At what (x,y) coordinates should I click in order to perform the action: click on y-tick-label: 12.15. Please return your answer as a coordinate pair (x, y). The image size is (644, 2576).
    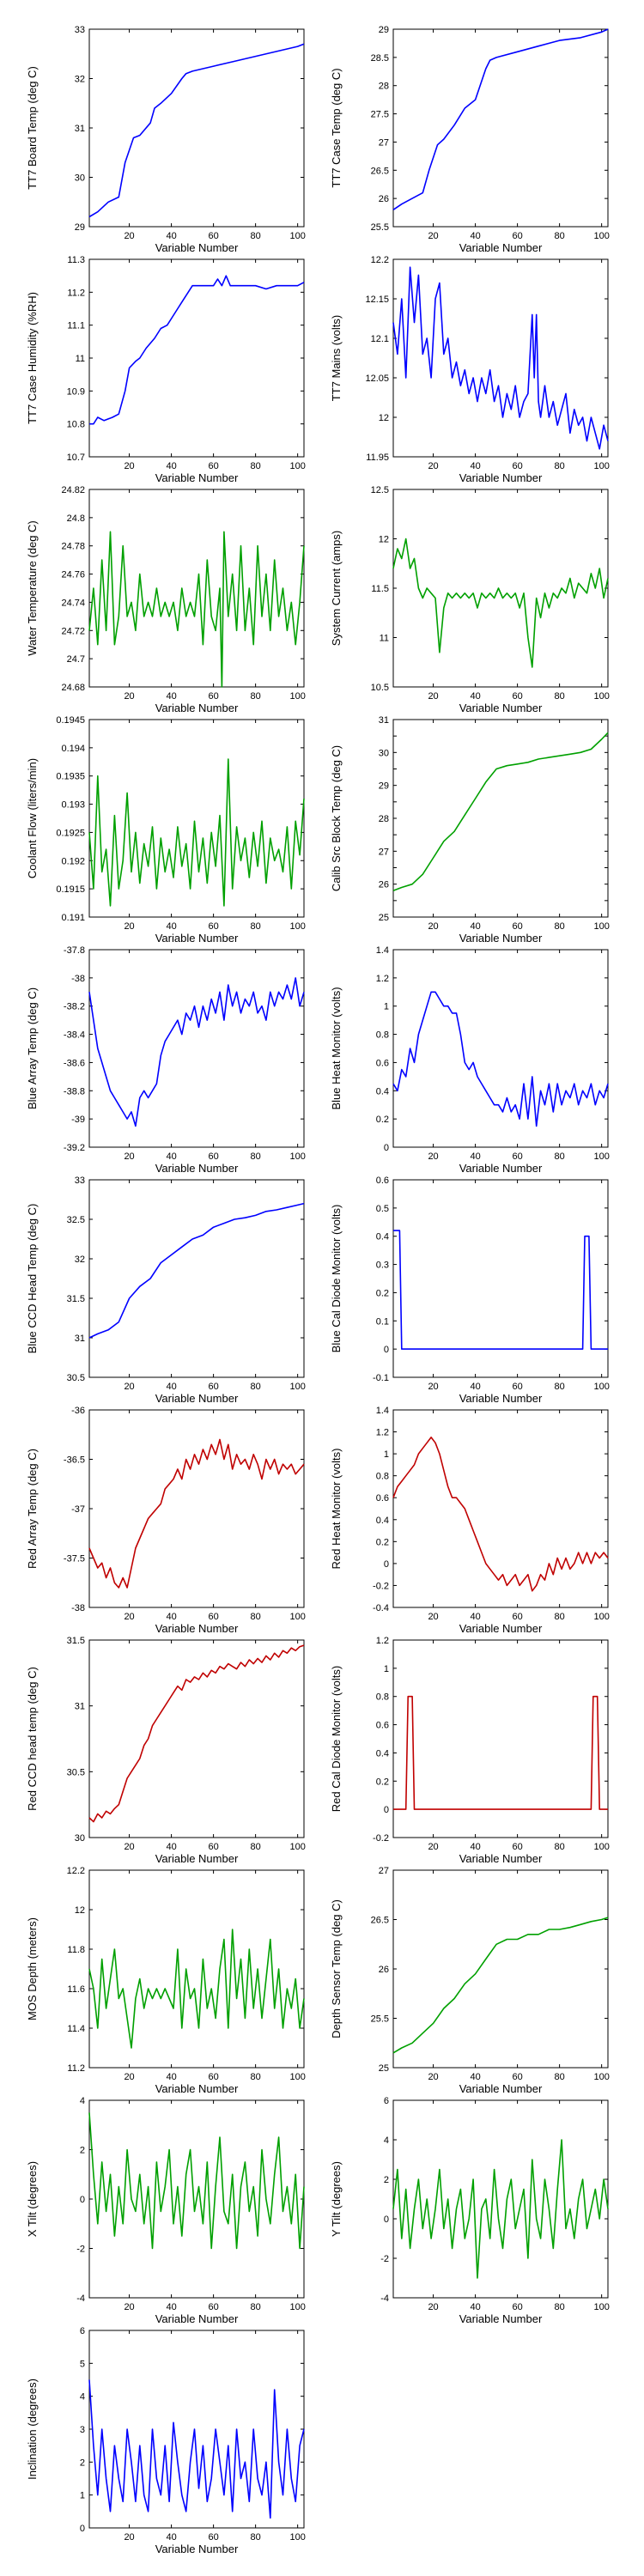
    Looking at the image, I should click on (377, 300).